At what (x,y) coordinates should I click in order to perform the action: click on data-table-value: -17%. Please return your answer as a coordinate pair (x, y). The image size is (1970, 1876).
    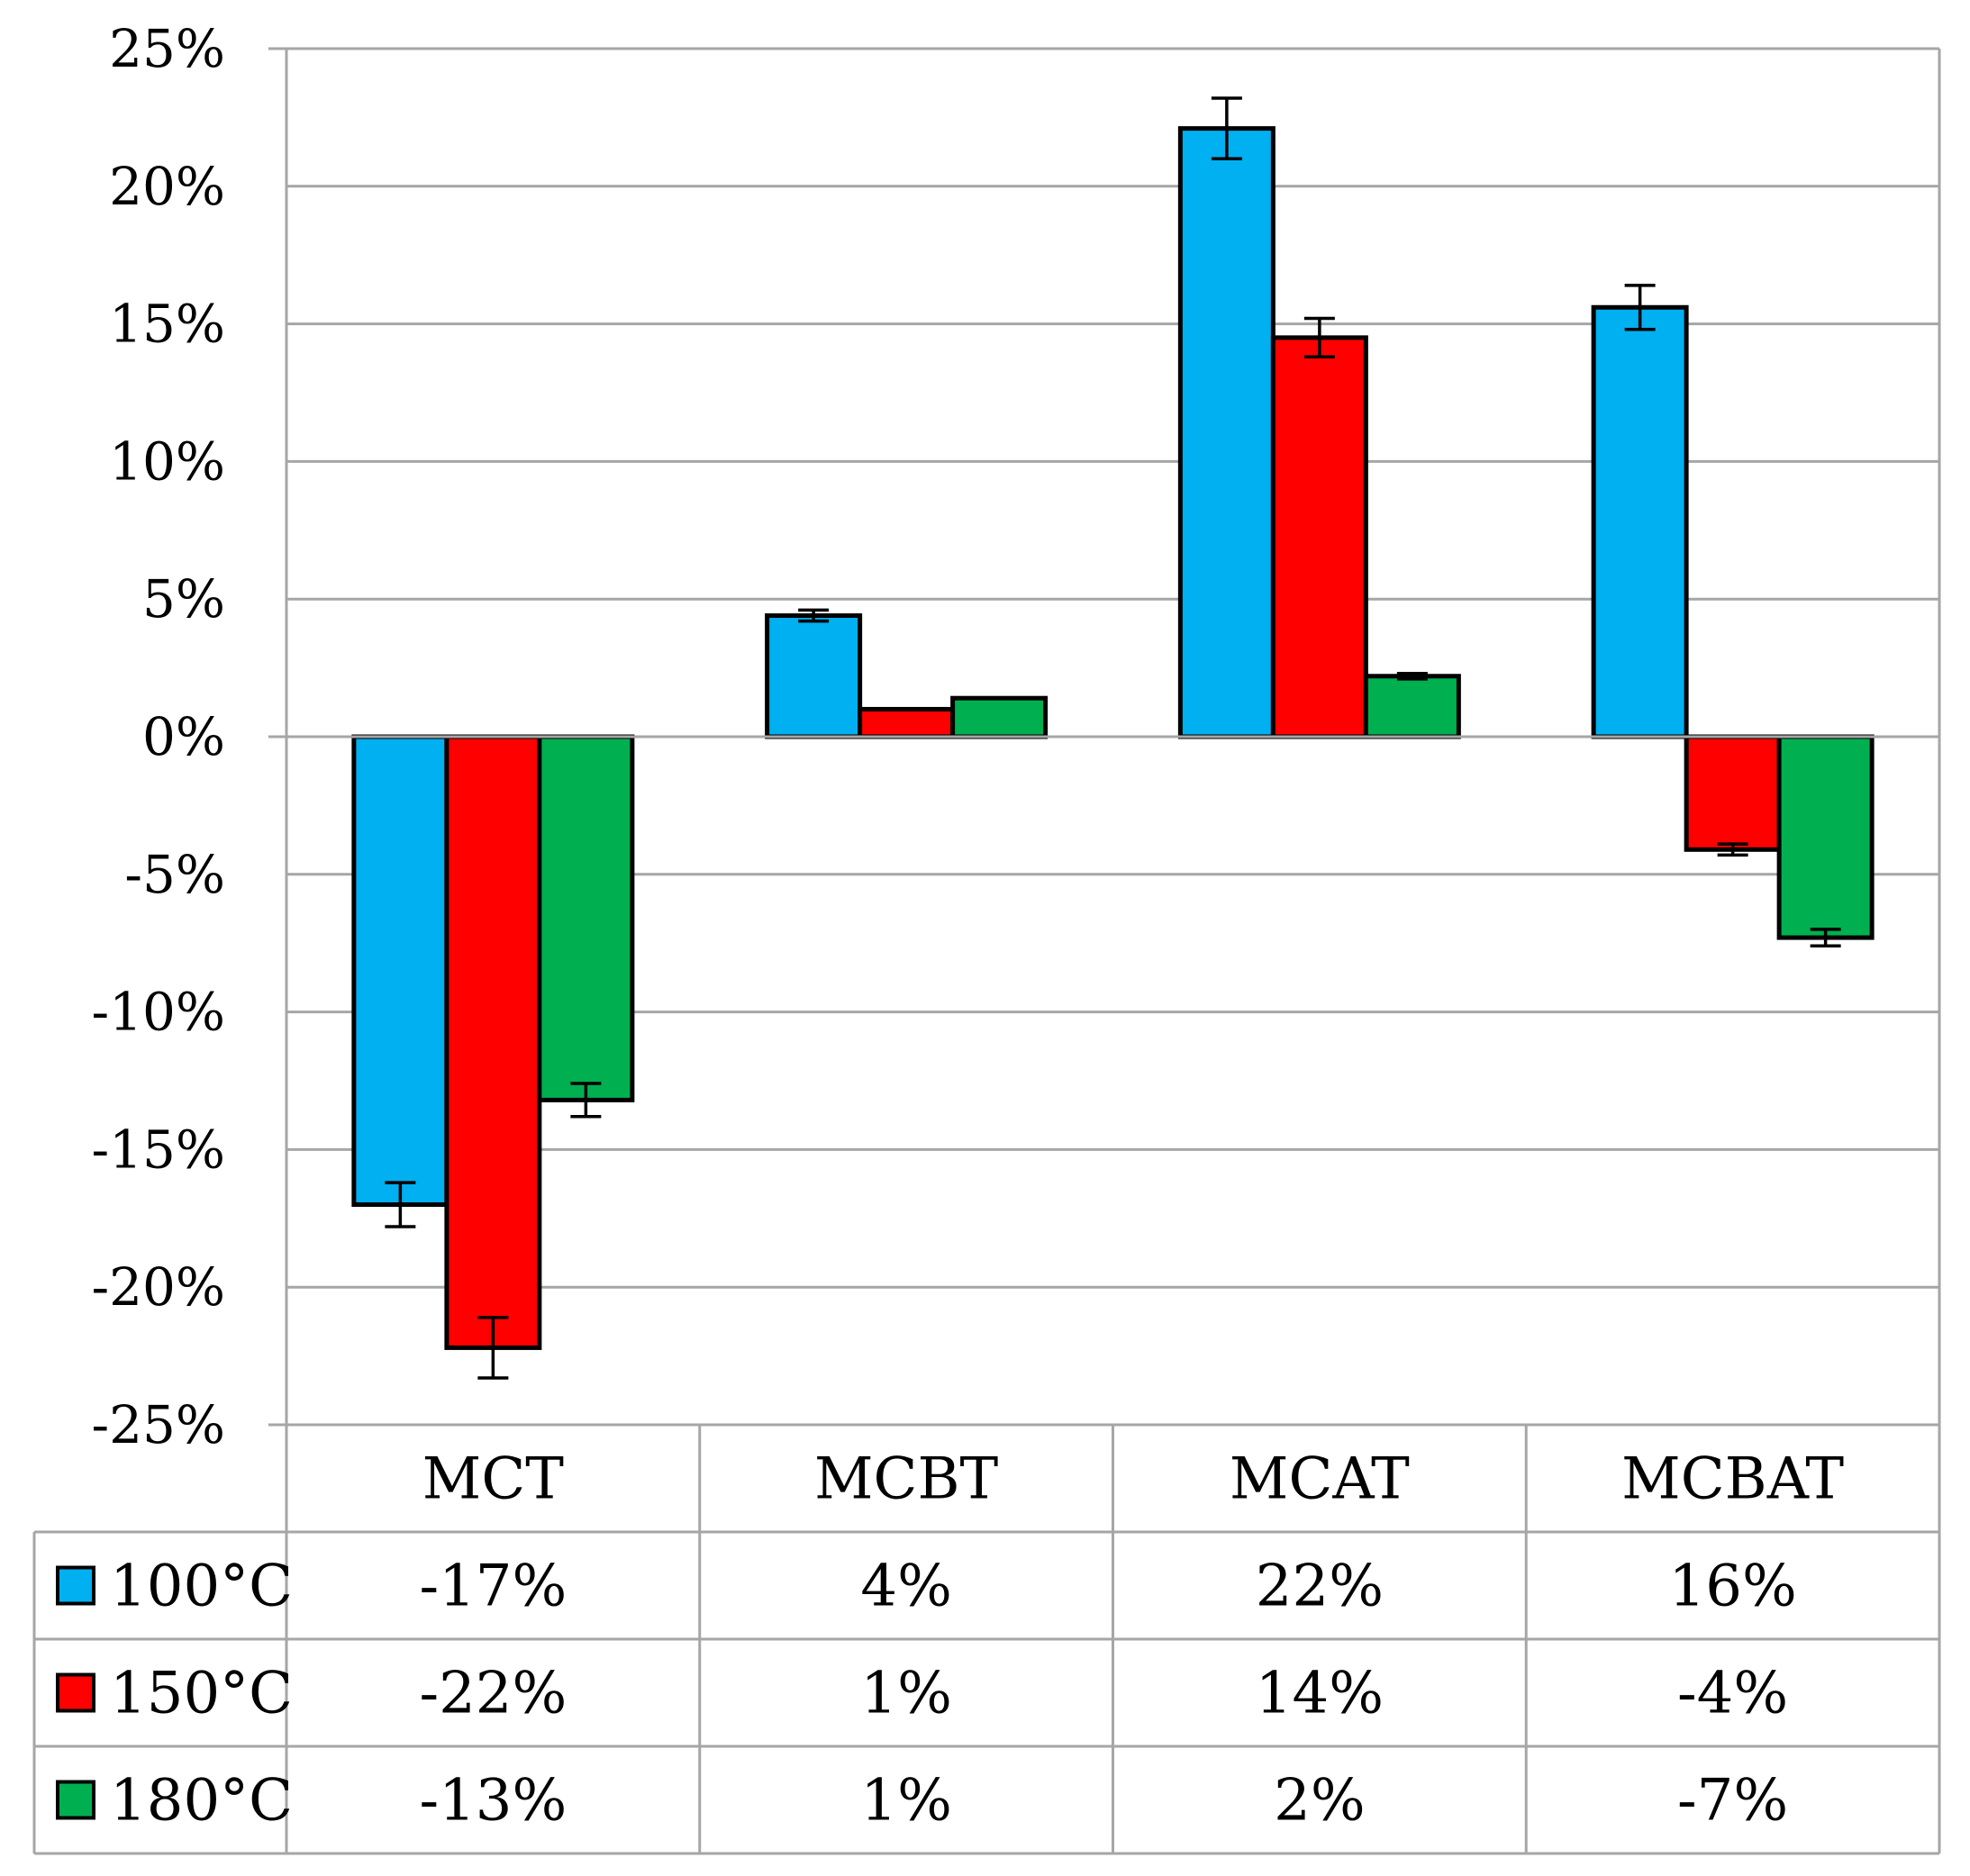
    Looking at the image, I should click on (493, 1587).